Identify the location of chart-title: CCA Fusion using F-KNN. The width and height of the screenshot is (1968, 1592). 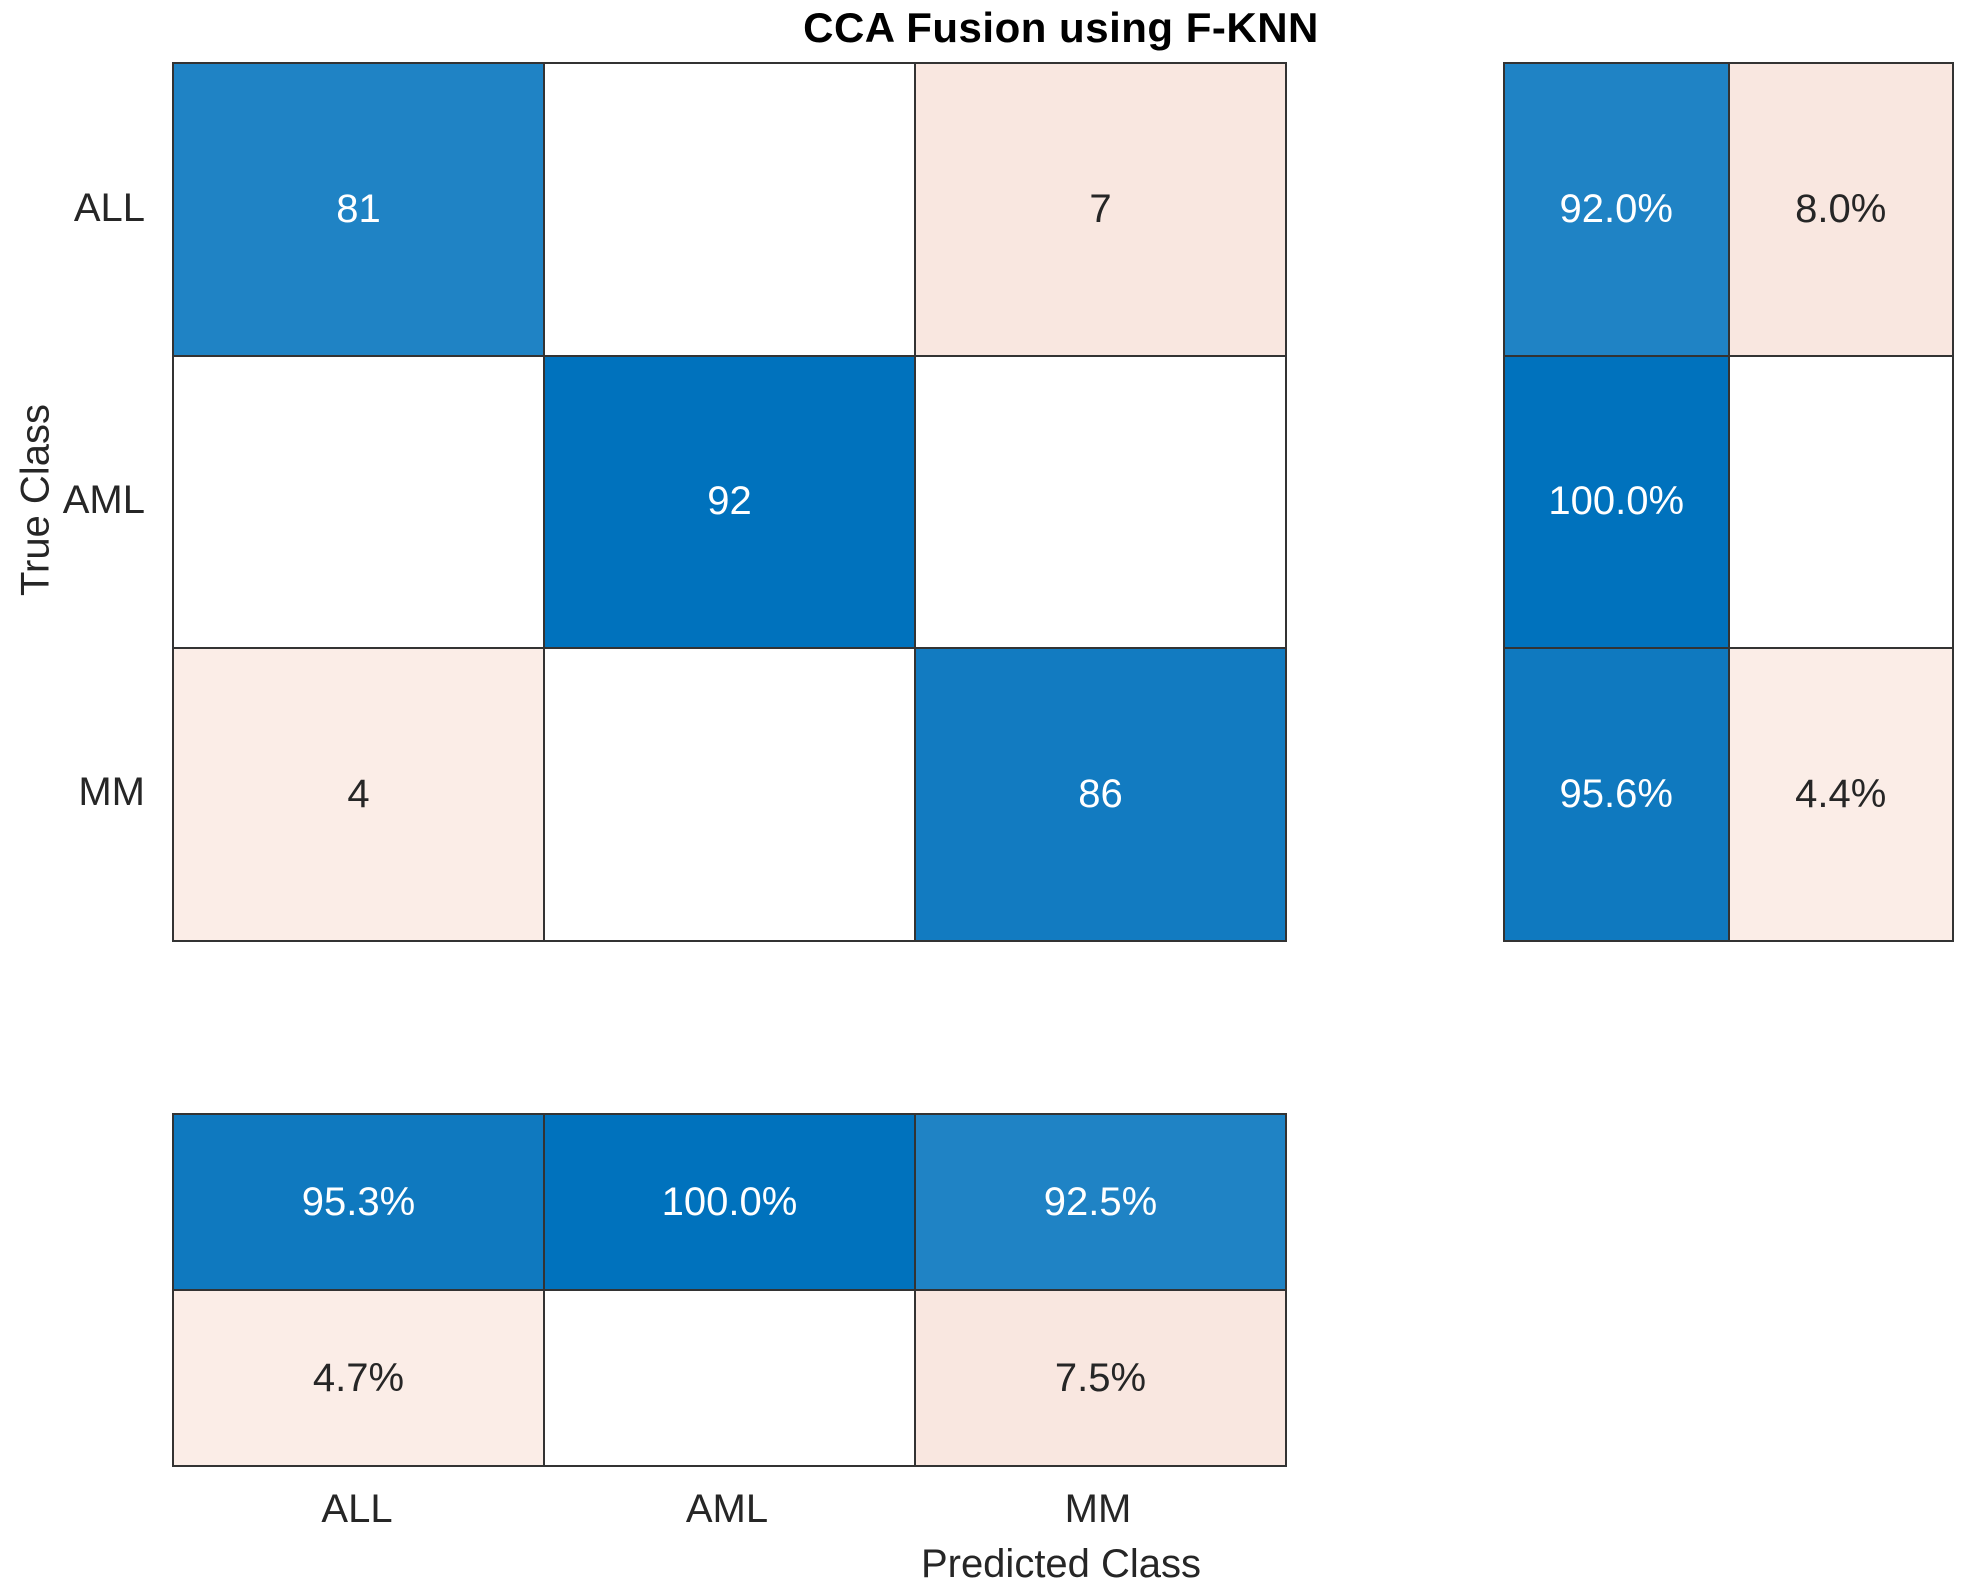
(1061, 27).